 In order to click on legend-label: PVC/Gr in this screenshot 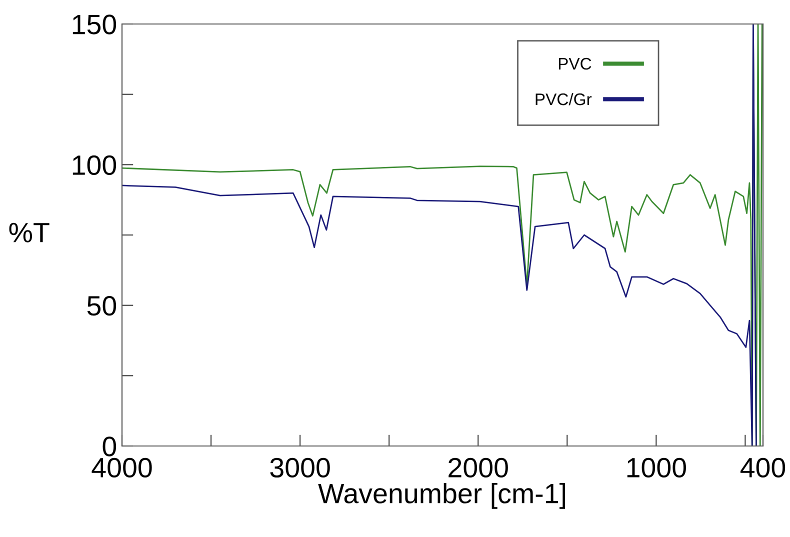, I will do `click(564, 99)`.